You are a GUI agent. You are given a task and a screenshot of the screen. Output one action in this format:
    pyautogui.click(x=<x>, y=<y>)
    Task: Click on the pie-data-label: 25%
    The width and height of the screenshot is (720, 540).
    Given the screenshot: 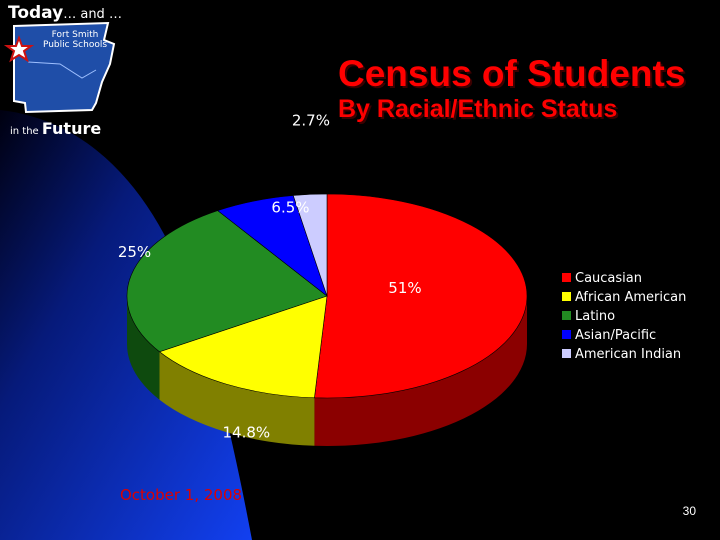 What is the action you would take?
    pyautogui.click(x=134, y=252)
    